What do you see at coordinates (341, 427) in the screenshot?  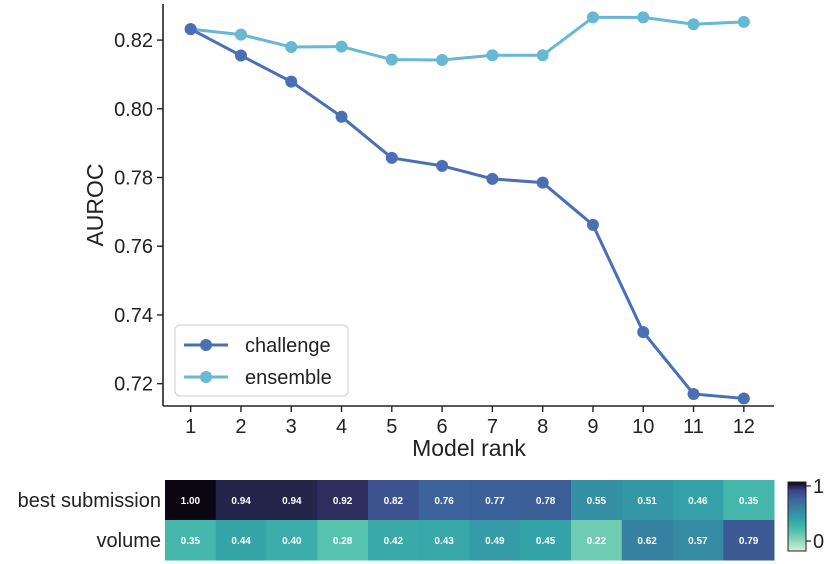 I see `x-tick-label: 4` at bounding box center [341, 427].